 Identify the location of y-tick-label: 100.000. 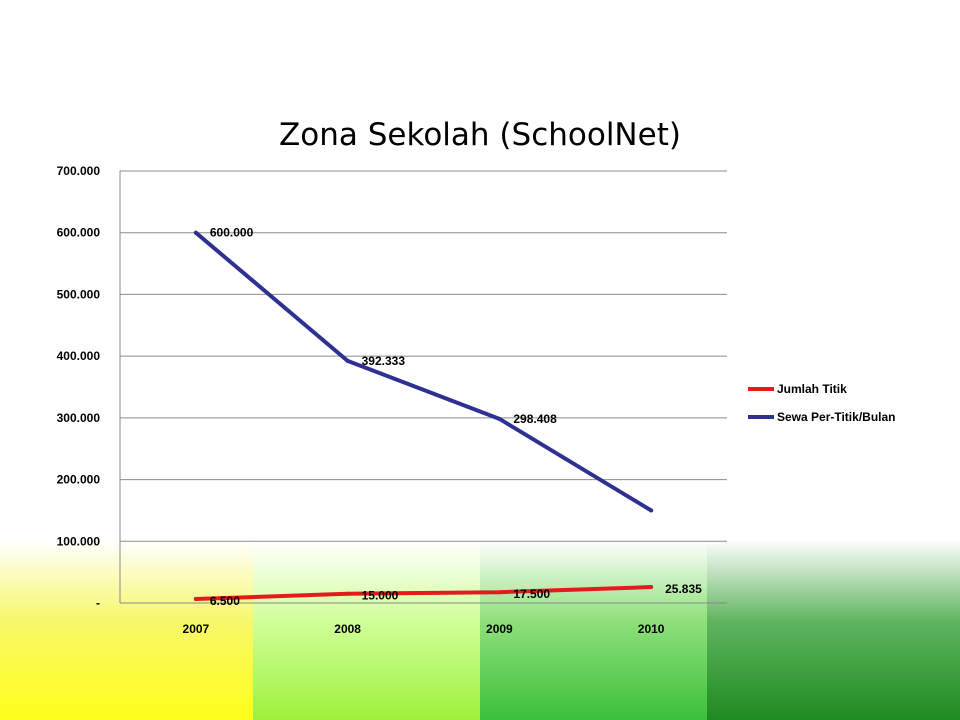
(79, 541).